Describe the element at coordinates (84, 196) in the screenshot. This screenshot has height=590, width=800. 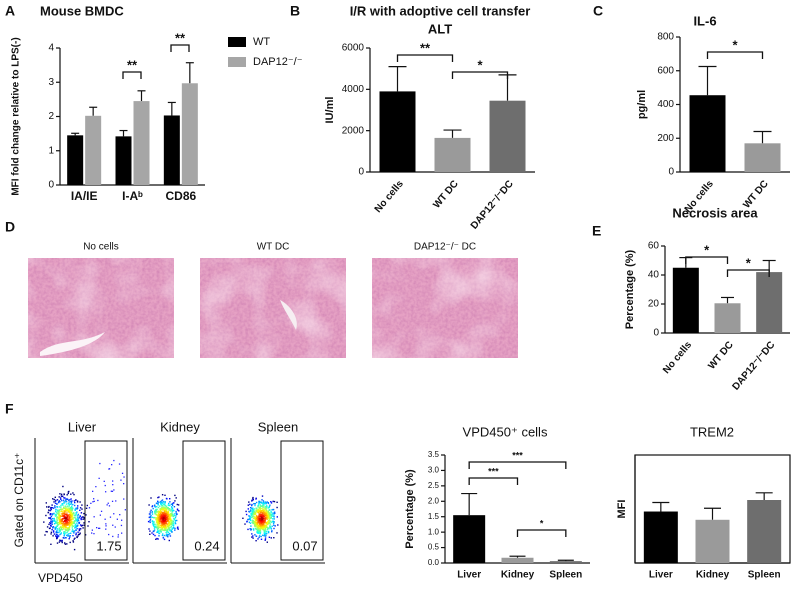
I see `x-tick-label: IA/IE` at that location.